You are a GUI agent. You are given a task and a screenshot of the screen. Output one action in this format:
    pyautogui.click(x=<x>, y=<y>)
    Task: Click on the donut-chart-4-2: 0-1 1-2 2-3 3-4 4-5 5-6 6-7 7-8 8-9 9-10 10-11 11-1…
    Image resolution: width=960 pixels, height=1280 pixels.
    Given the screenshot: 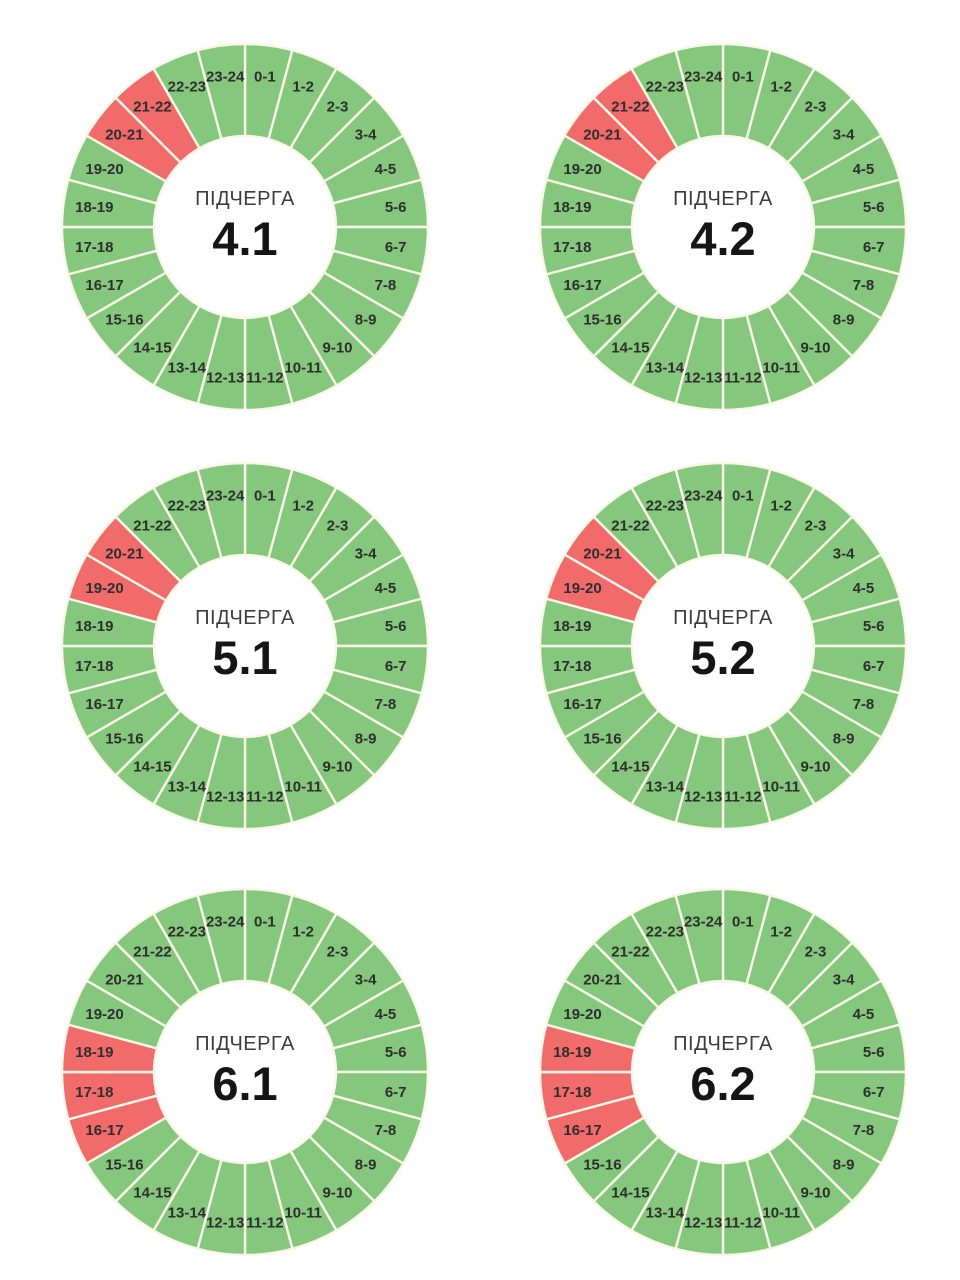 What is the action you would take?
    pyautogui.click(x=723, y=227)
    